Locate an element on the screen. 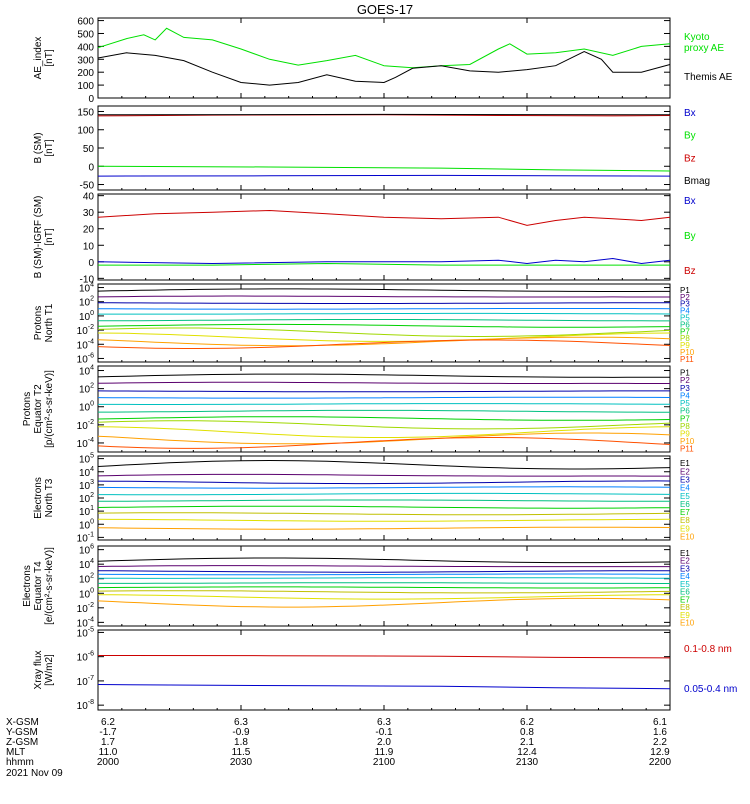 The width and height of the screenshot is (750, 804). channel-line-e1 is located at coordinates (384, 465).